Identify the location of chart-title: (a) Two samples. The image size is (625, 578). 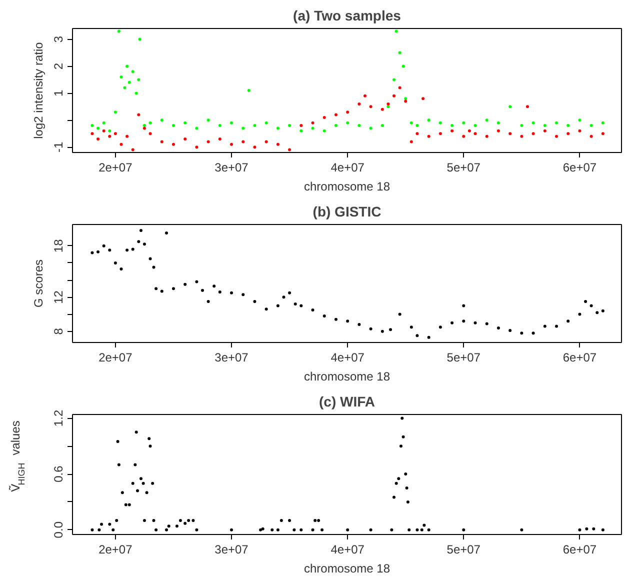
(347, 16).